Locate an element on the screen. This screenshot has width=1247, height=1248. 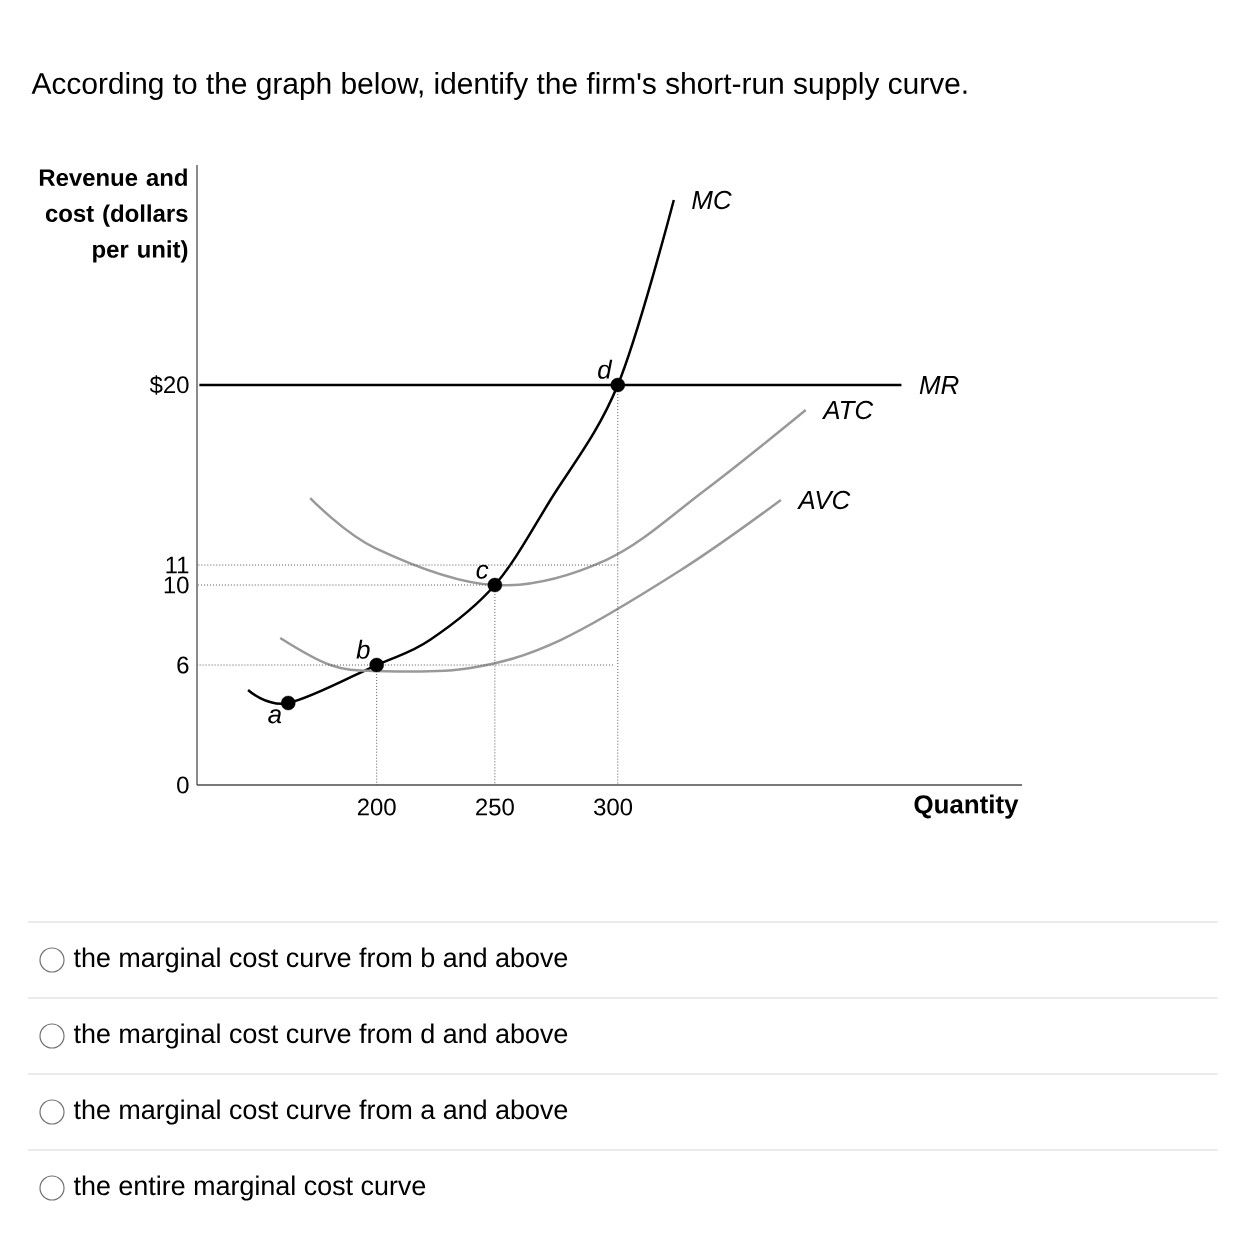
annotation: d is located at coordinates (605, 369).